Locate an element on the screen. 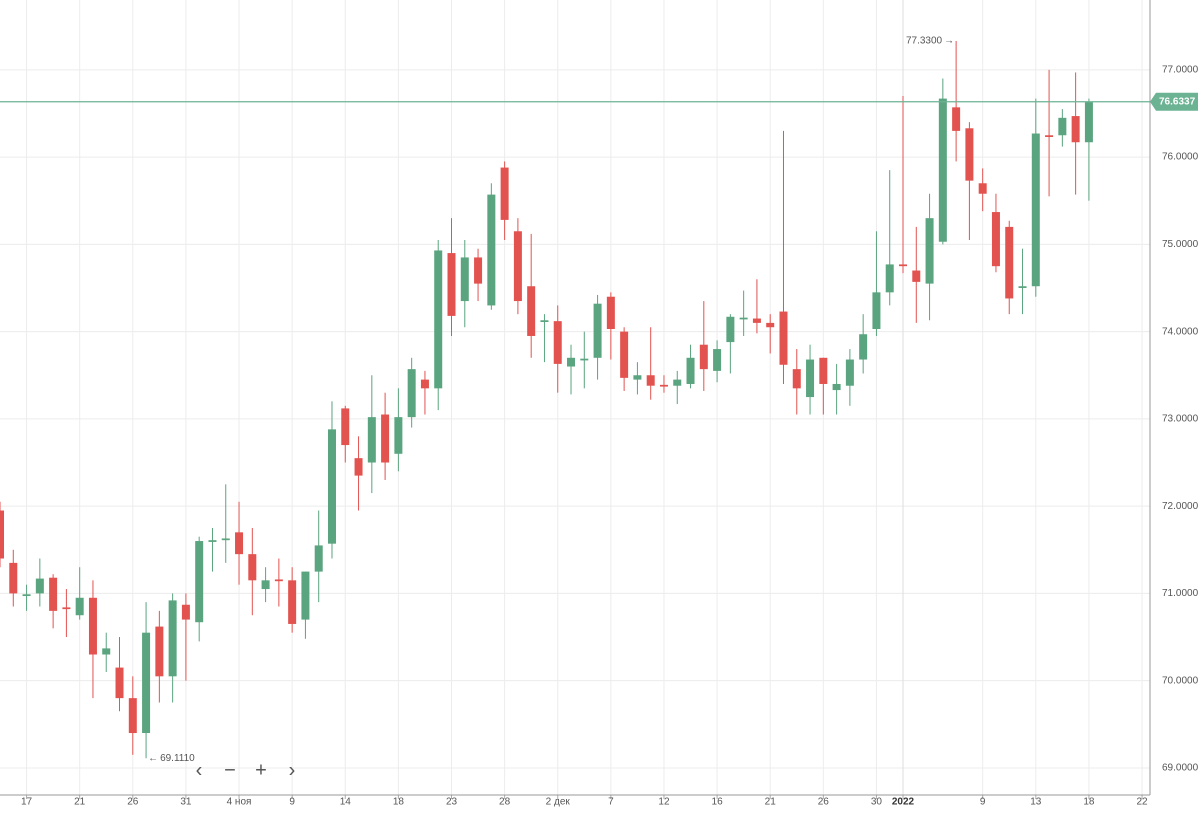  x-tick-label: 16 is located at coordinates (718, 802).